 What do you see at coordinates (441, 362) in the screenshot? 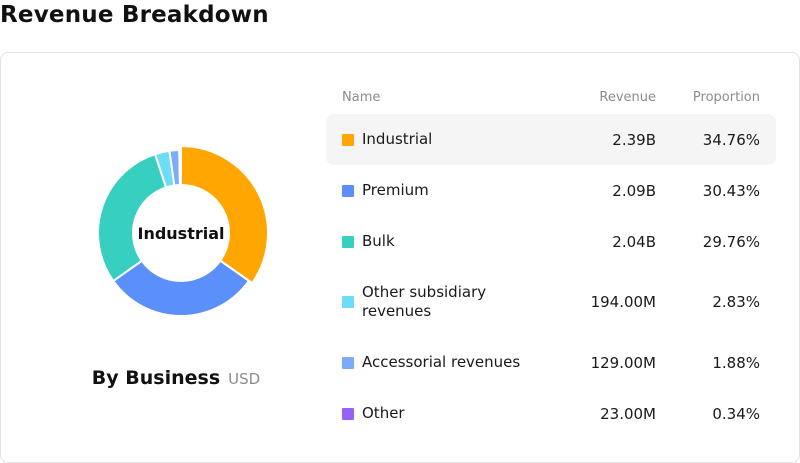
I see `row-name: Accessorial revenues` at bounding box center [441, 362].